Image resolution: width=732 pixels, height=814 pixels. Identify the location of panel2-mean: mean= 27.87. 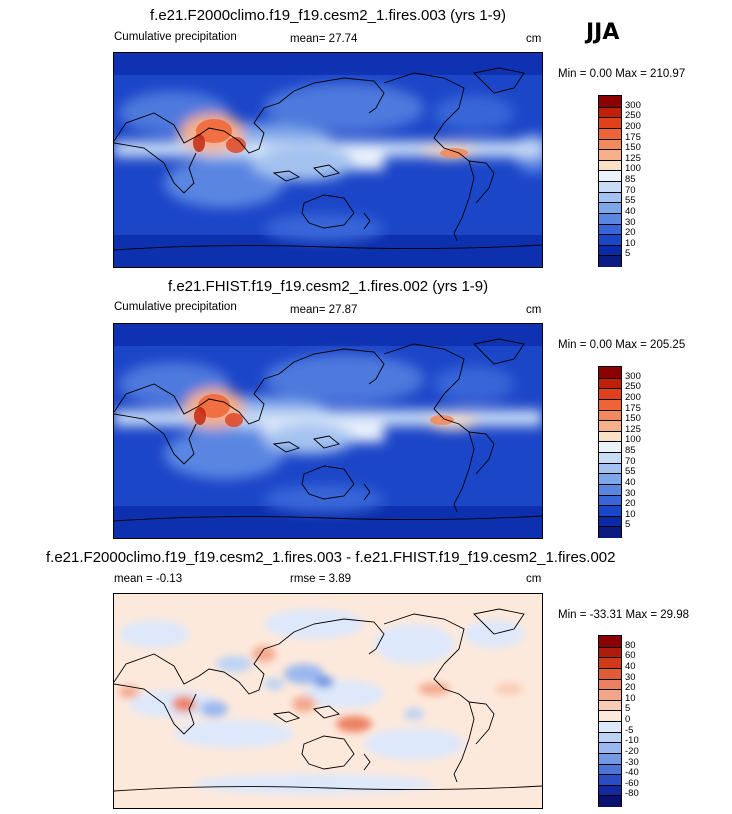
(324, 310).